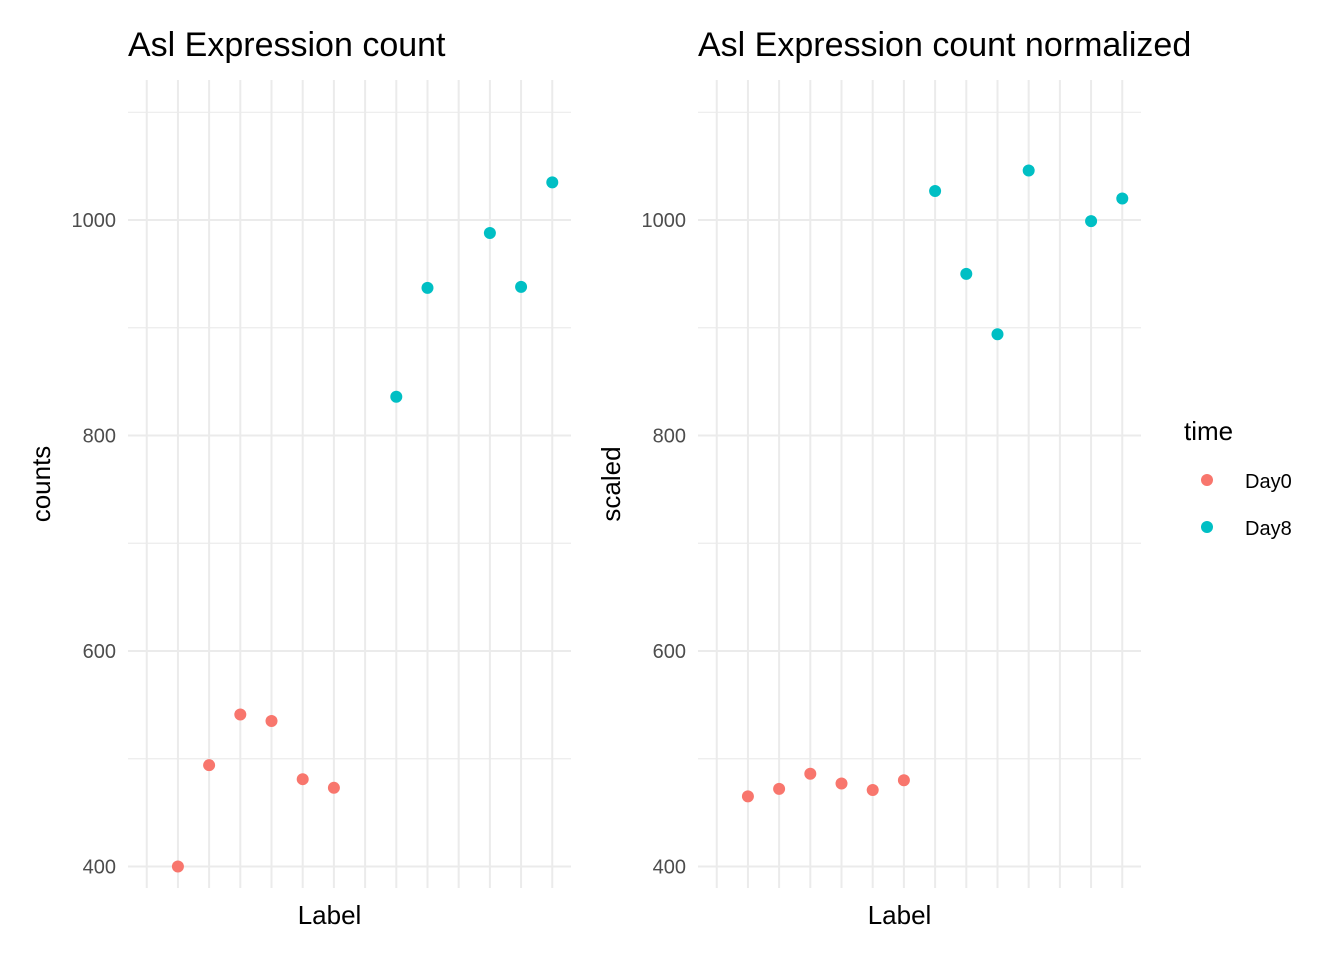 The image size is (1344, 960). What do you see at coordinates (41, 484) in the screenshot?
I see `y-axis-title: counts` at bounding box center [41, 484].